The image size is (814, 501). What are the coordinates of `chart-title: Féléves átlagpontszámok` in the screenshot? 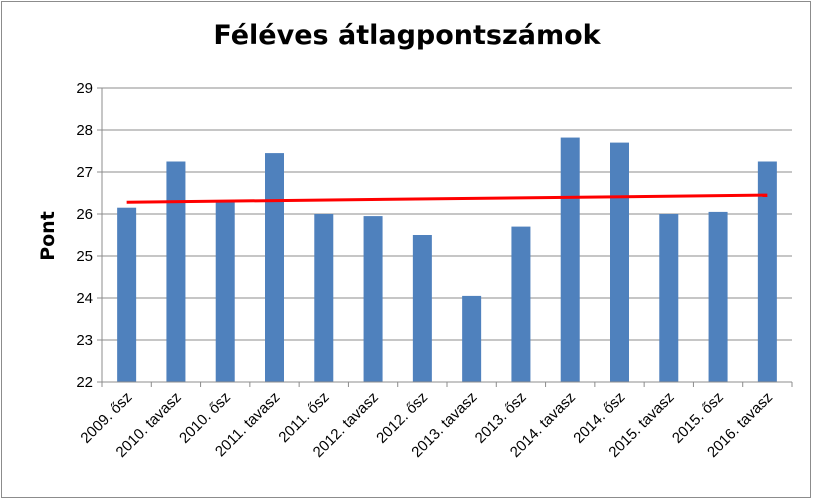 It's located at (407, 35).